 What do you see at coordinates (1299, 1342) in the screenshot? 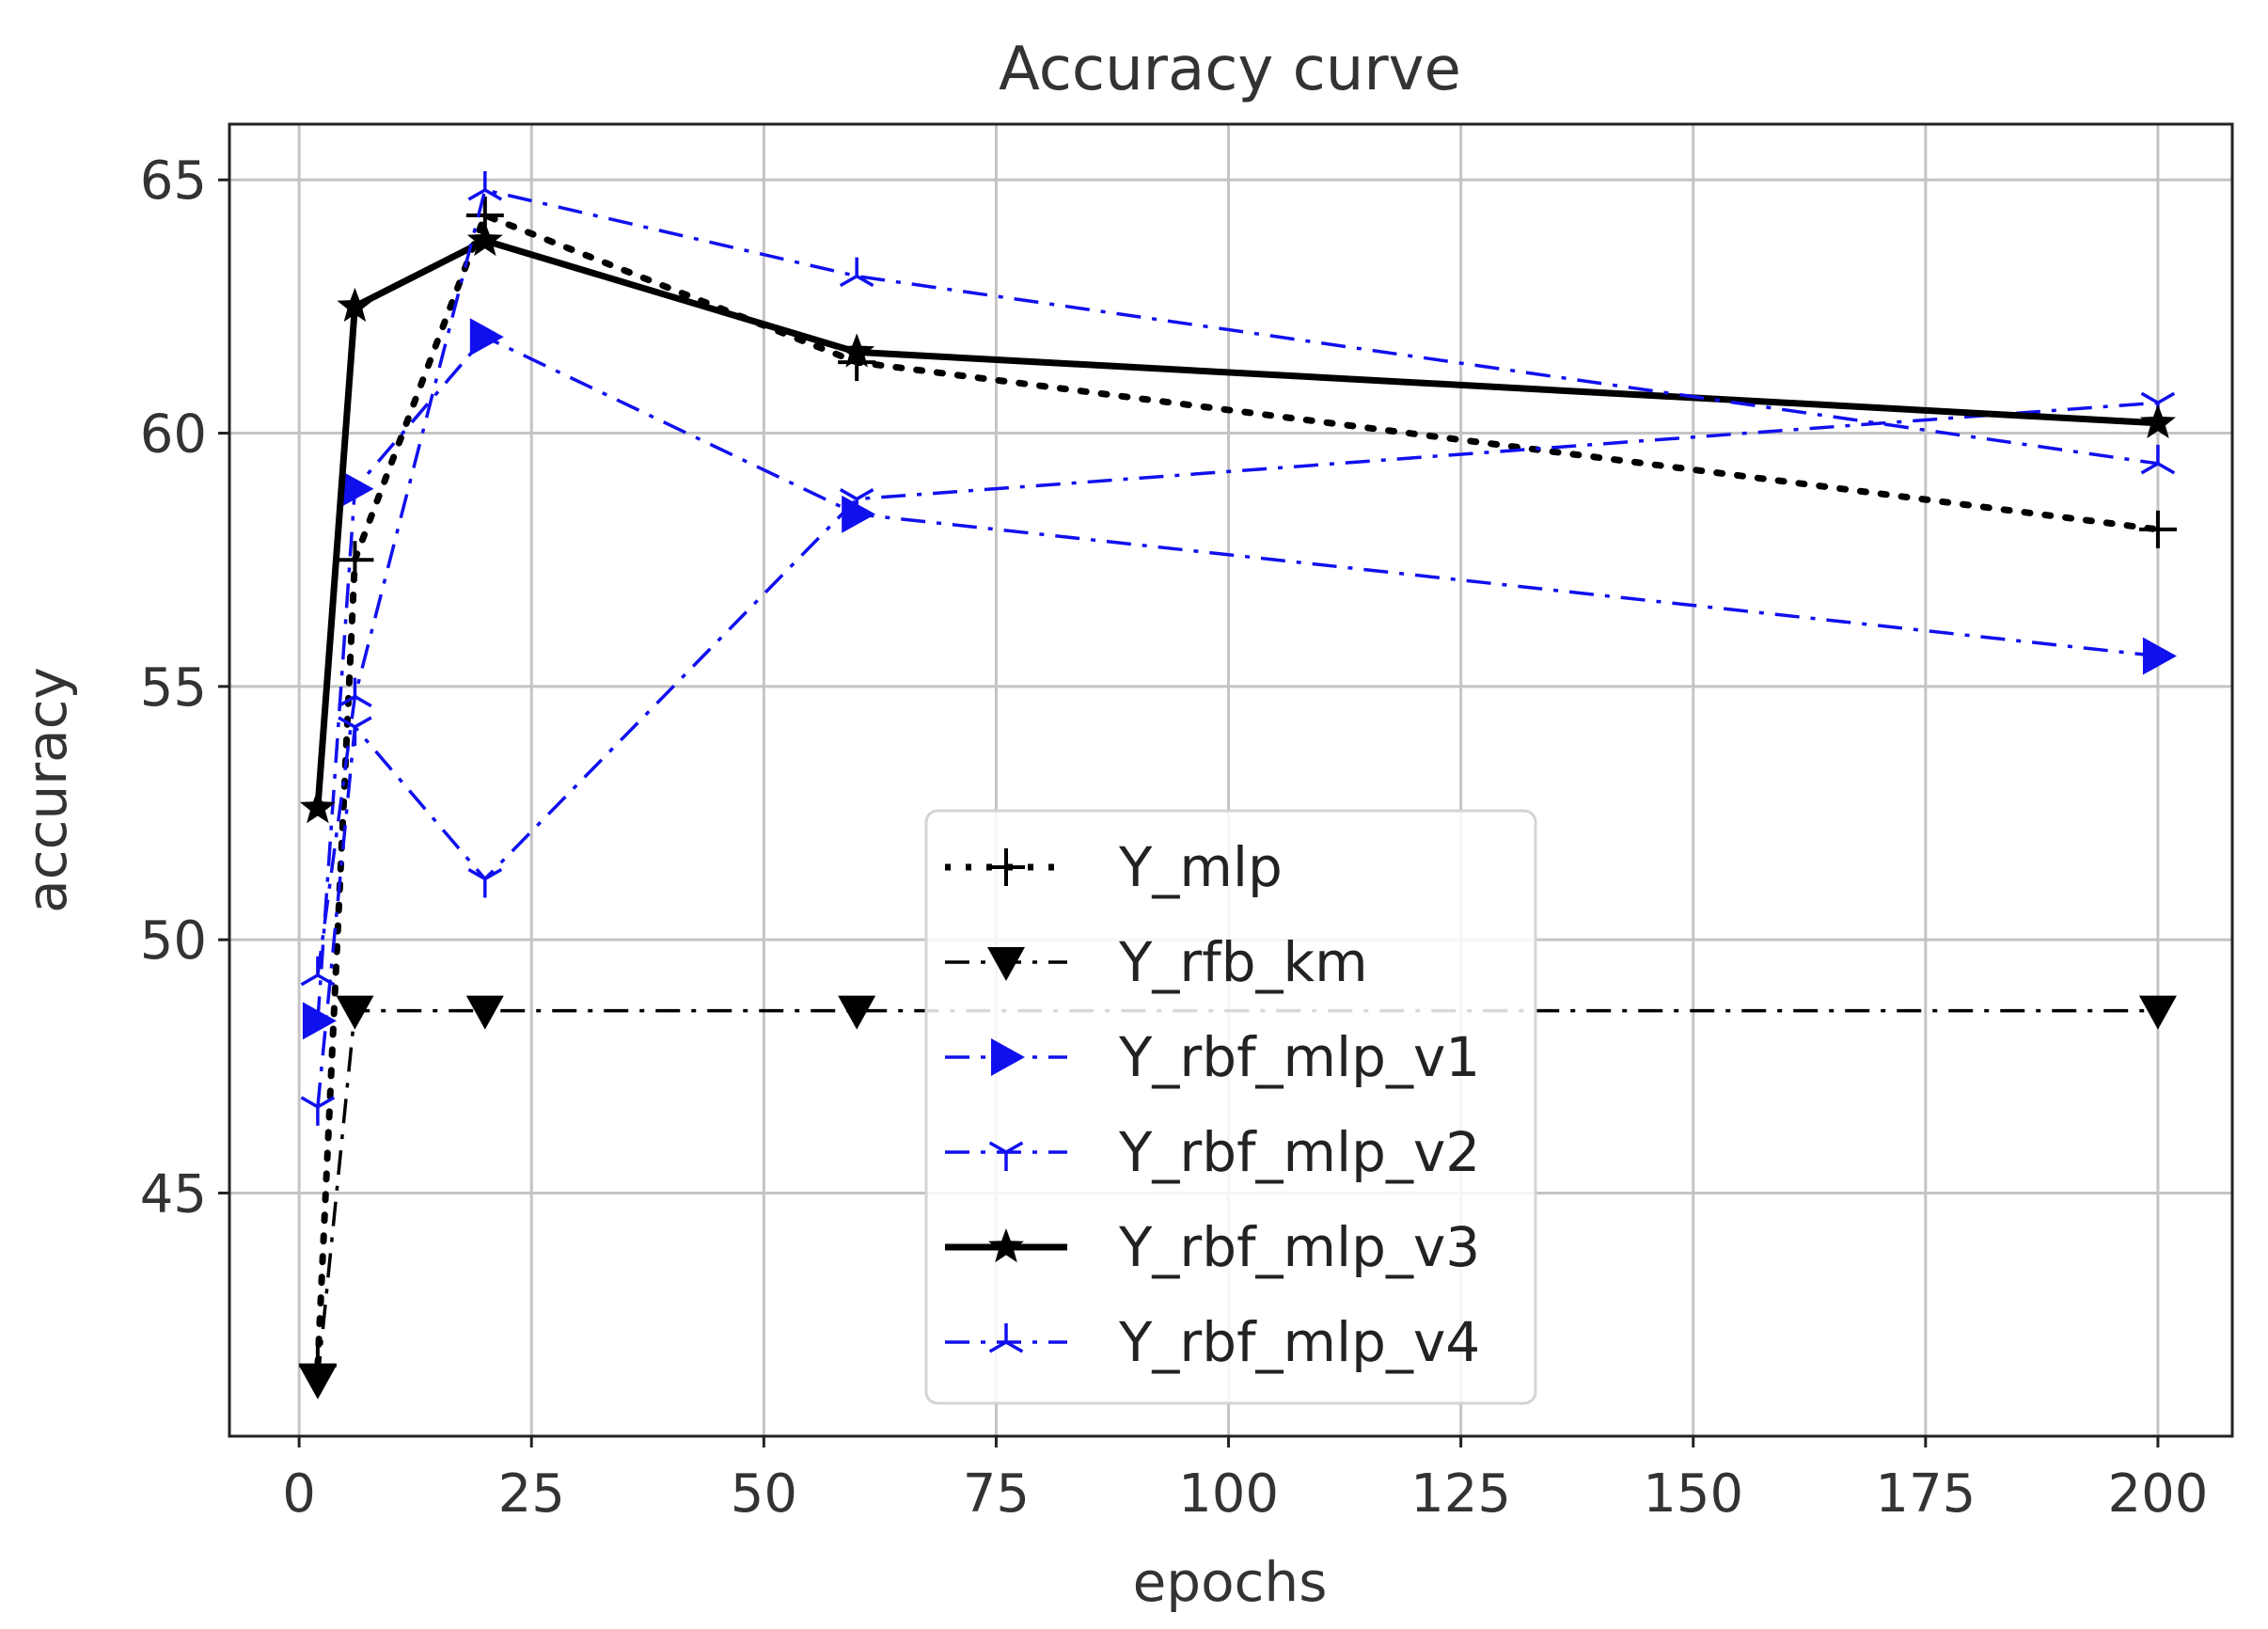
I see `legend-label: Y_rbf_mlp_v4` at bounding box center [1299, 1342].